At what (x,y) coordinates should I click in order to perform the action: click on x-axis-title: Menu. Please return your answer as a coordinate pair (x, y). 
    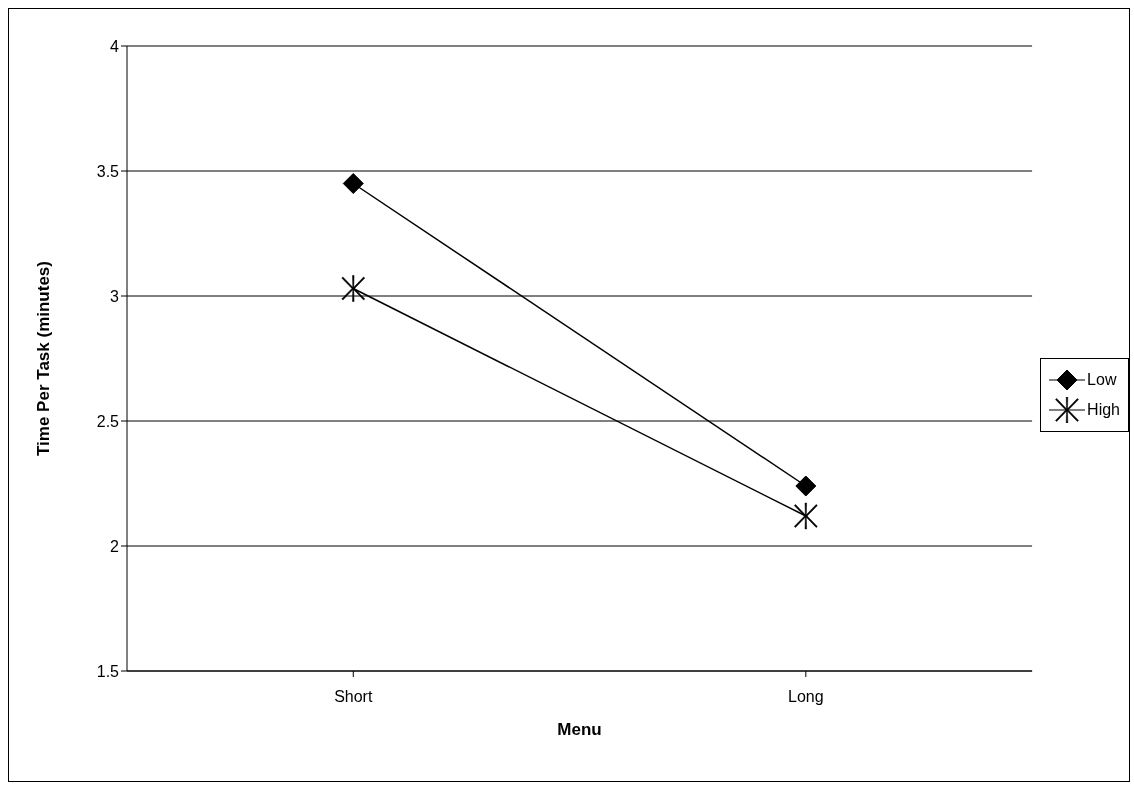
    Looking at the image, I should click on (579, 729).